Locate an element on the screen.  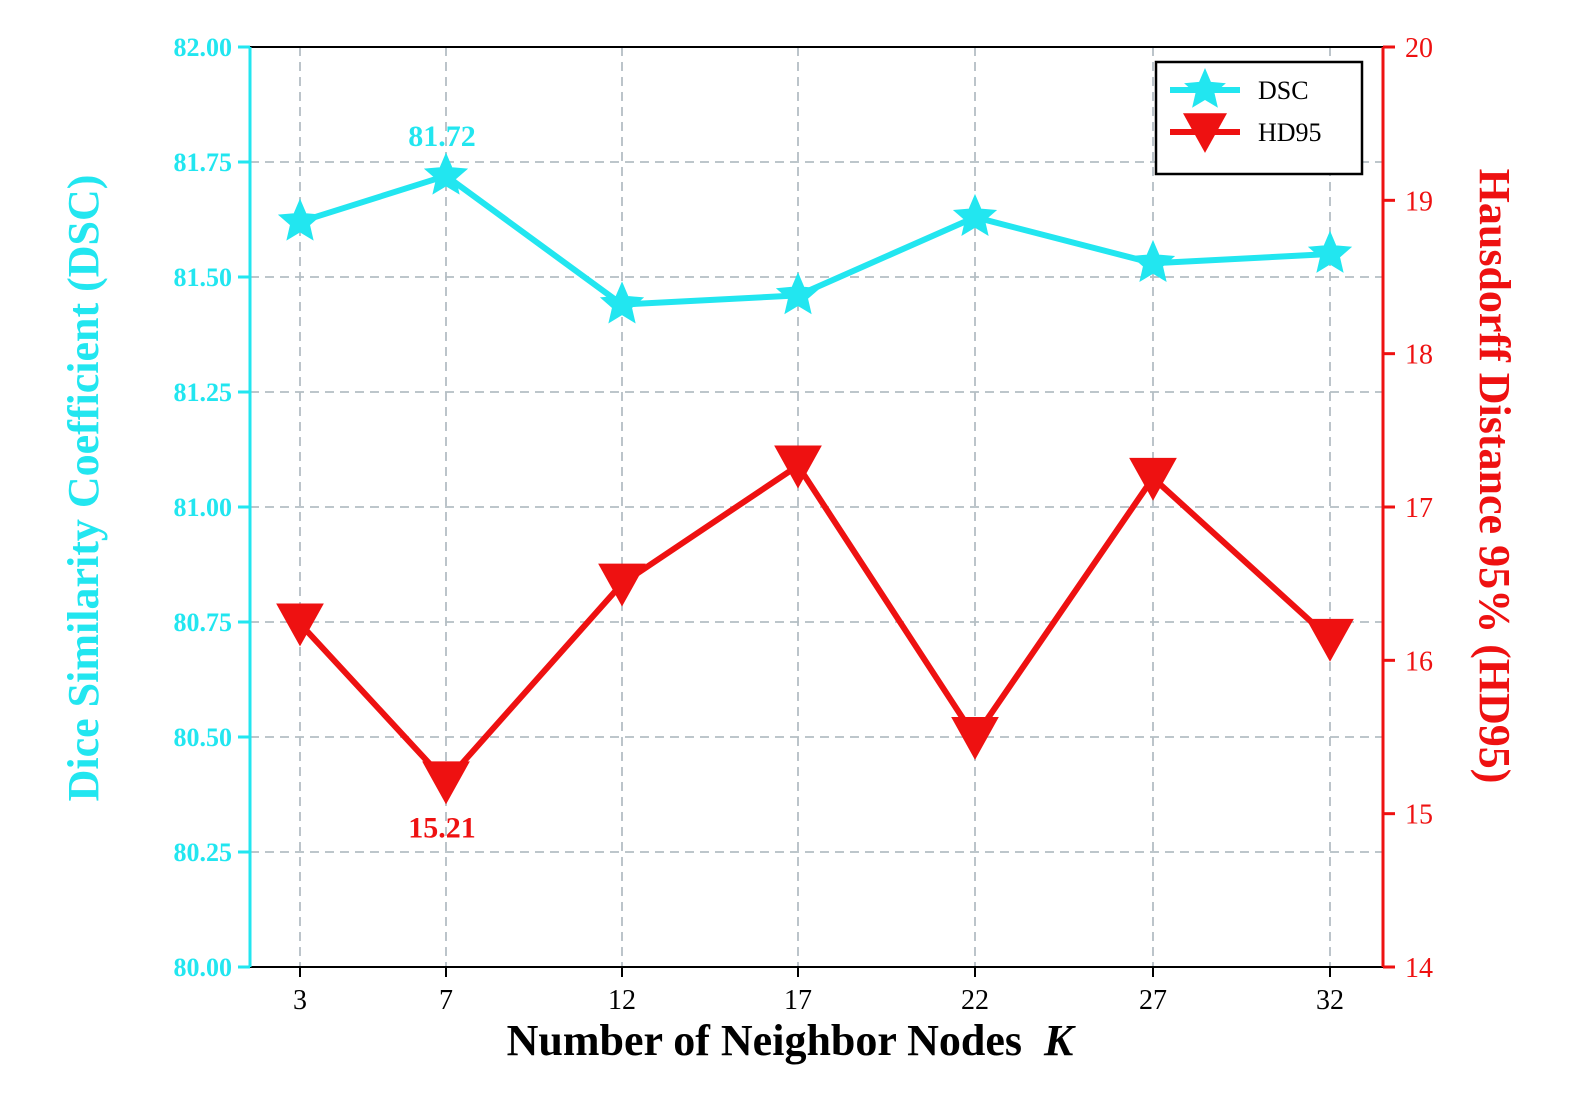
x-tick-label-3: 3 is located at coordinates (300, 1000).